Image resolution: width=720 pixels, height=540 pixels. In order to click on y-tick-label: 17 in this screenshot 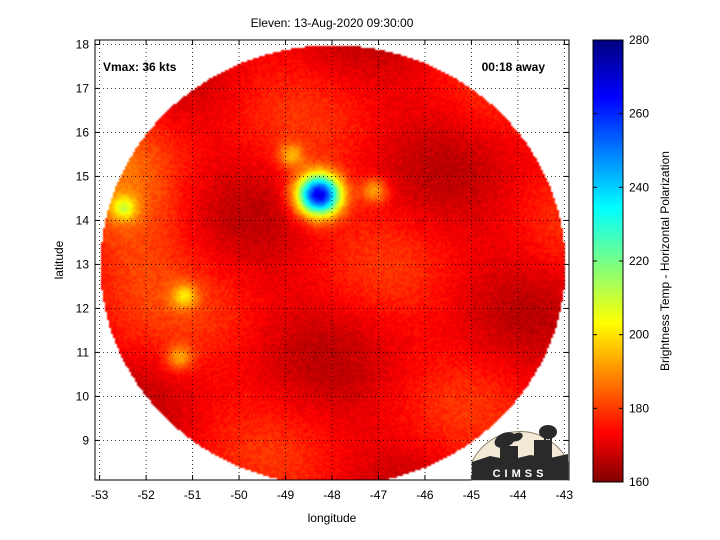, I will do `click(83, 88)`.